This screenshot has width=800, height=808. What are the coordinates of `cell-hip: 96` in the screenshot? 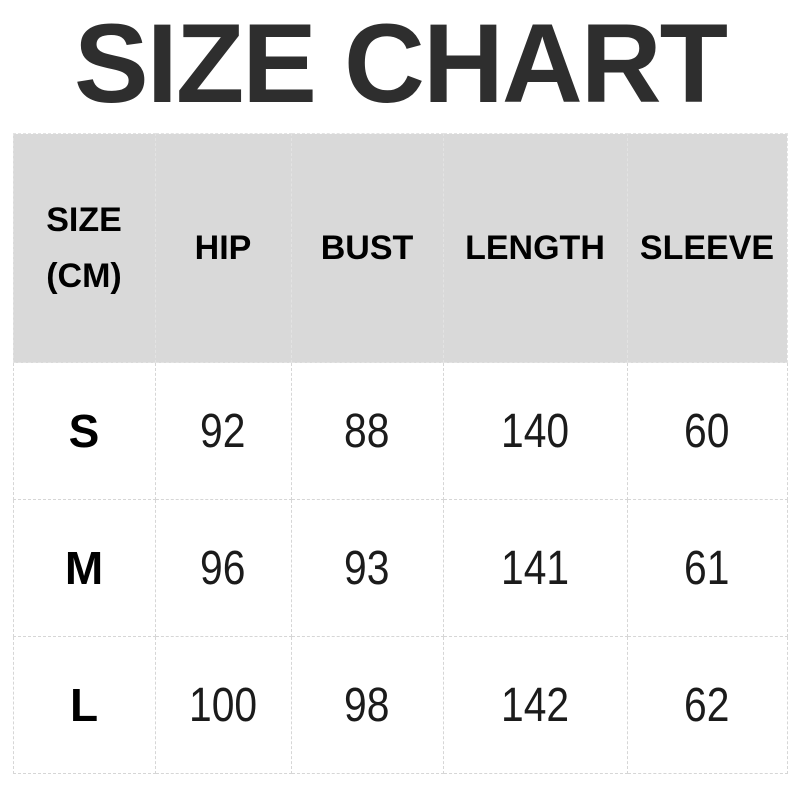 It's located at (223, 568).